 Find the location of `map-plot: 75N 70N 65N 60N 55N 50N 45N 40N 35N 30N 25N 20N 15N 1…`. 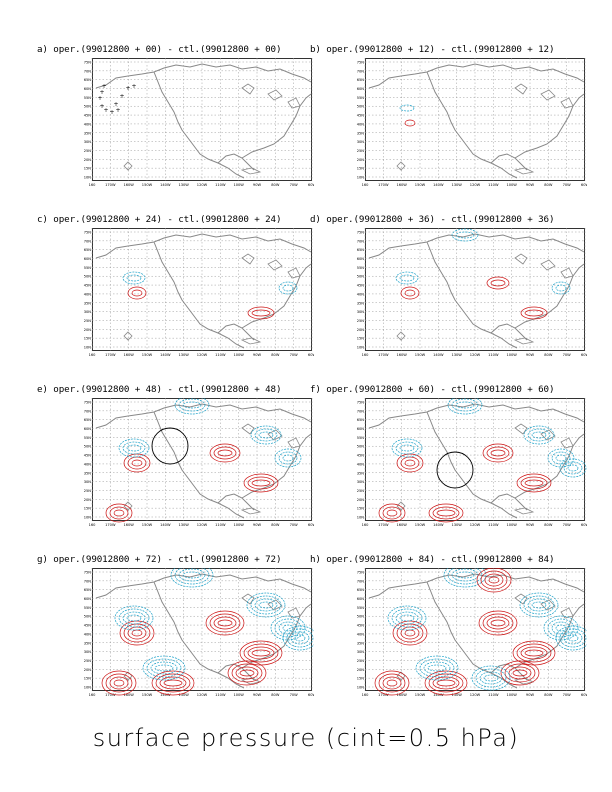

map-plot: 75N 70N 65N 60N 55N 50N 45N 40N 35N 30N 25N 20N 15N 1… is located at coordinates (470, 462).